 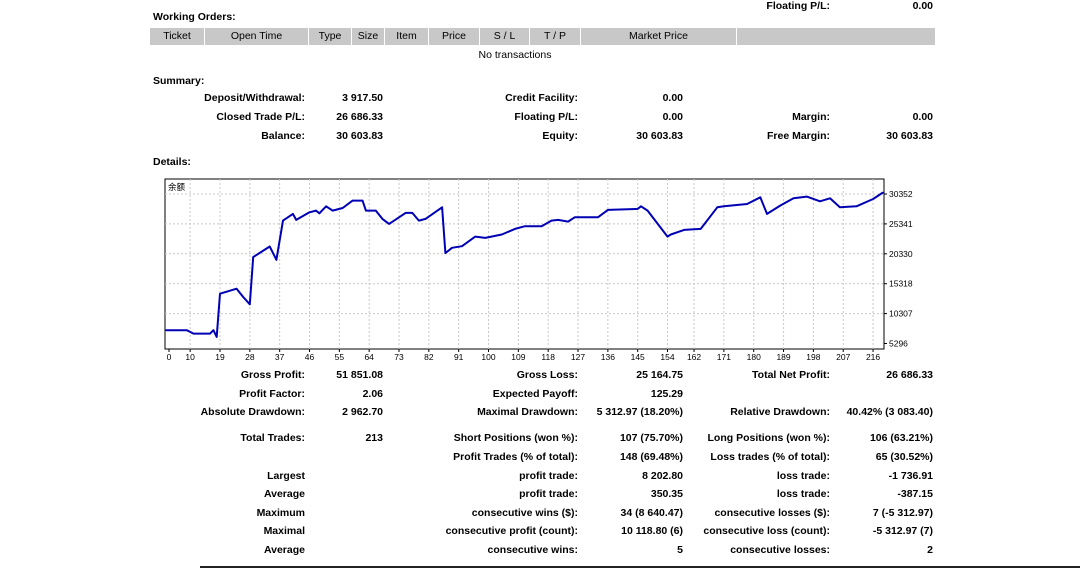 I want to click on details-value: 2.06, so click(x=372, y=394).